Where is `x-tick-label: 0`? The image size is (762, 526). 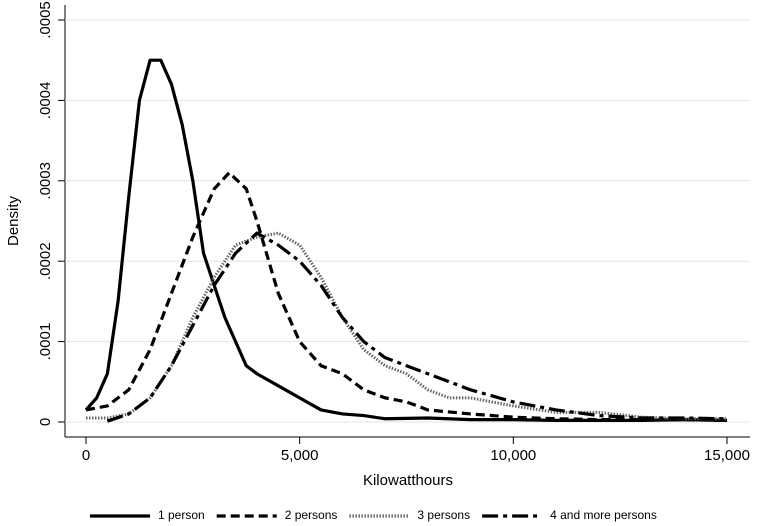
x-tick-label: 0 is located at coordinates (86, 455).